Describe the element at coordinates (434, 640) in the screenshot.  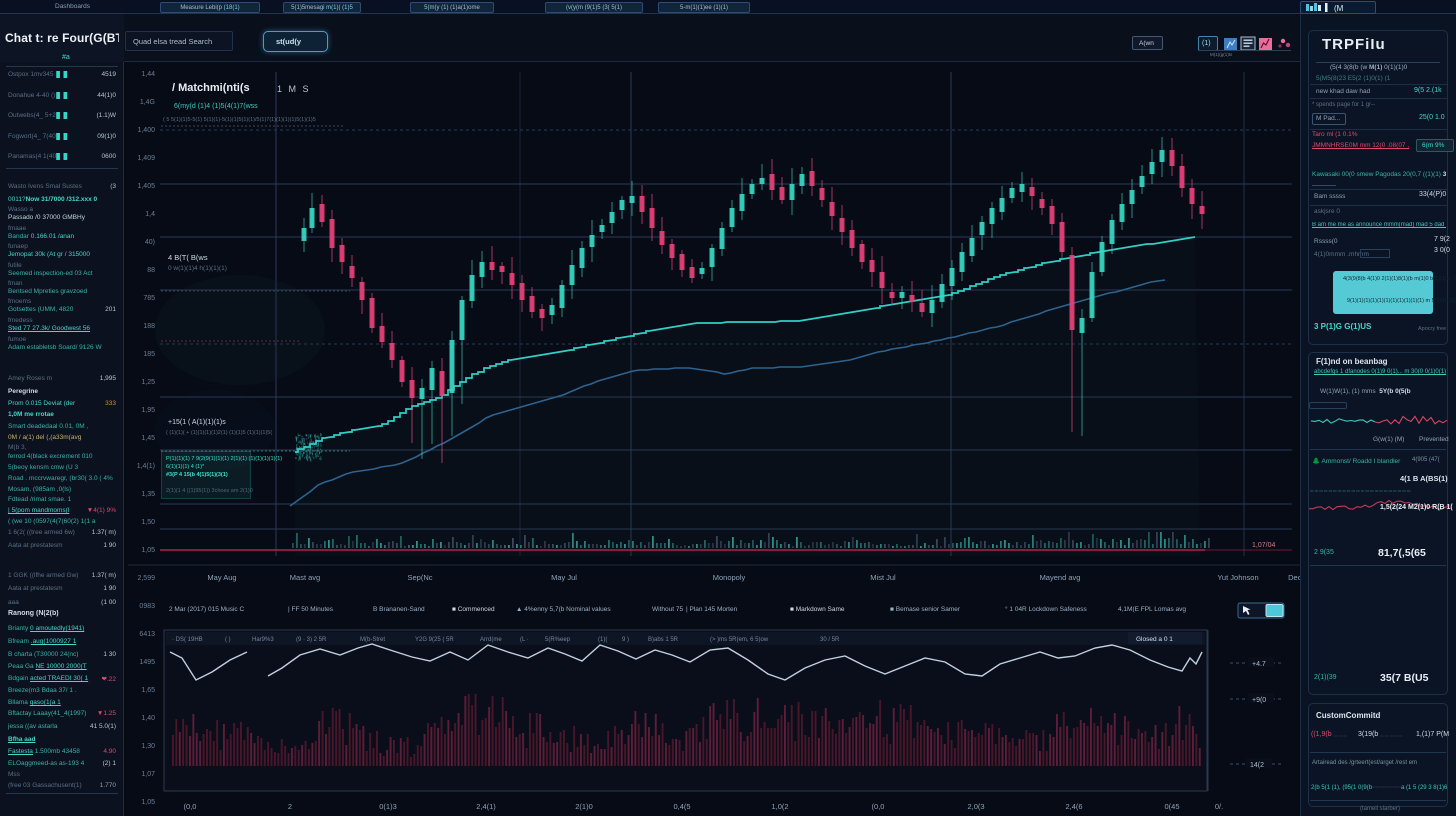
I see `svg-text: Y2G 9(25 ( 5R` at that location.